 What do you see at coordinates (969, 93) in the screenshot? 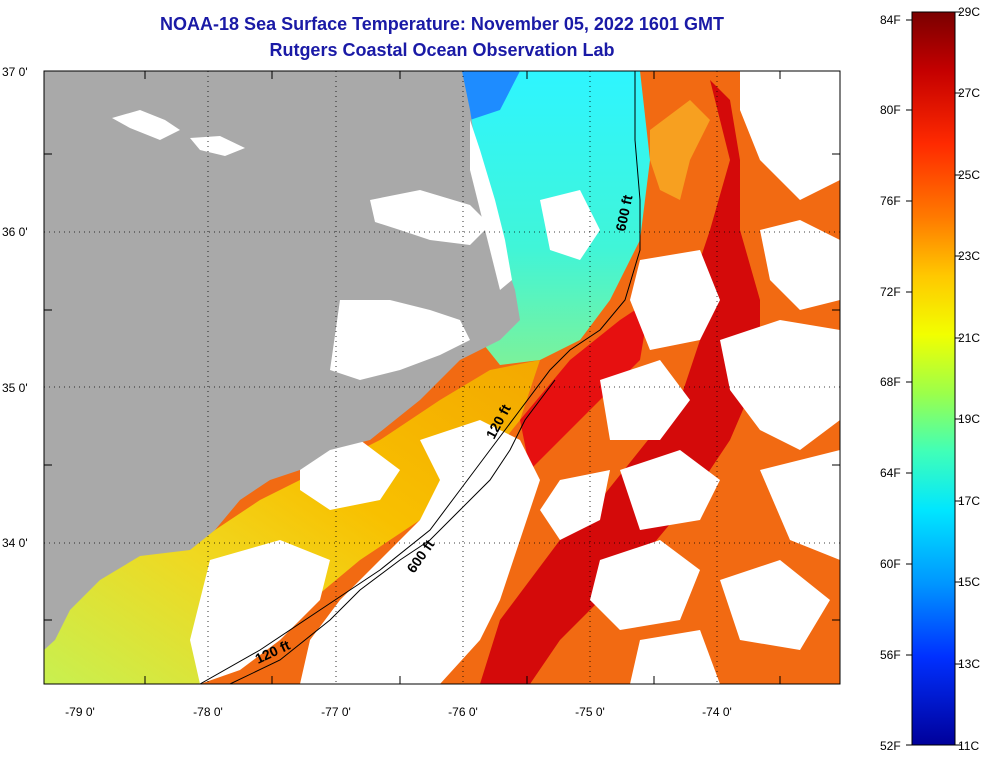
I see `colorbar-c-27: 27C` at bounding box center [969, 93].